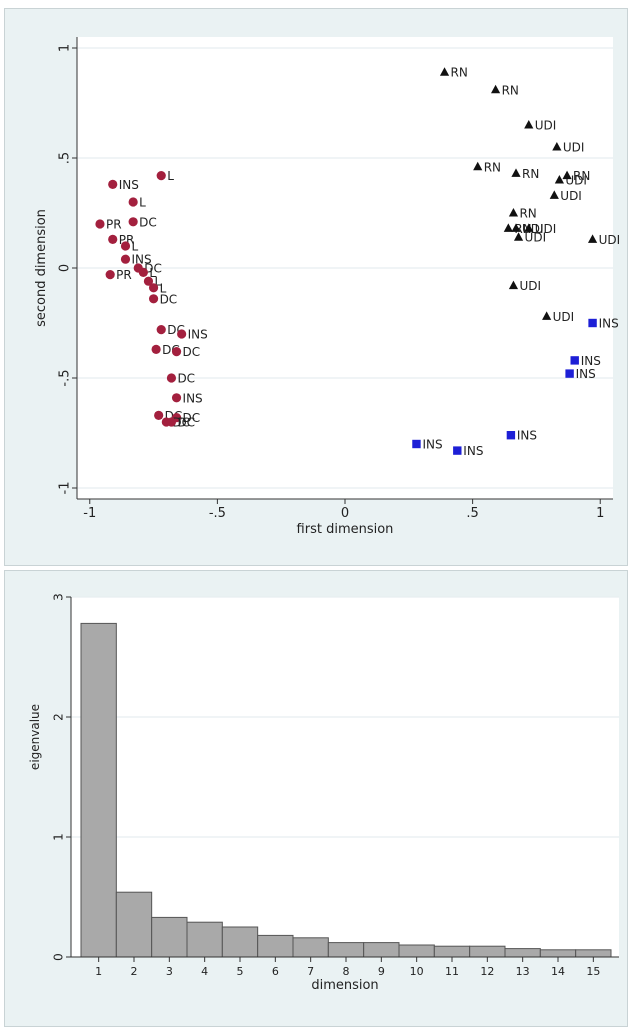 The width and height of the screenshot is (632, 1030). Describe the element at coordinates (523, 971) in the screenshot. I see `scree-x-tick-label: 13` at that location.